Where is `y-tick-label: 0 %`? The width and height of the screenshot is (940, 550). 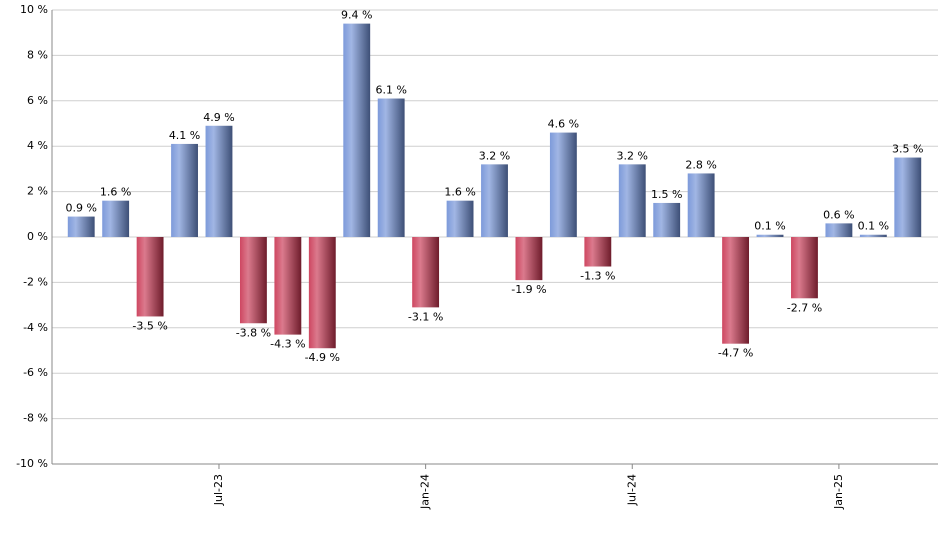
y-tick-label: 0 % is located at coordinates (37, 236).